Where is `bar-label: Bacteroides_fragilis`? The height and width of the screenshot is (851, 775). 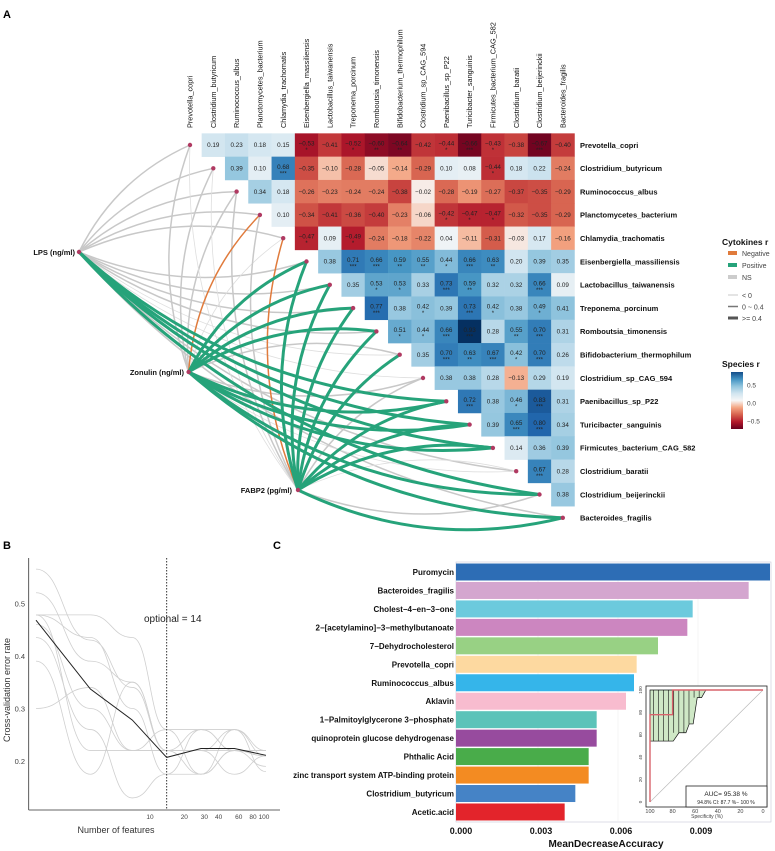 bar-label: Bacteroides_fragilis is located at coordinates (416, 590).